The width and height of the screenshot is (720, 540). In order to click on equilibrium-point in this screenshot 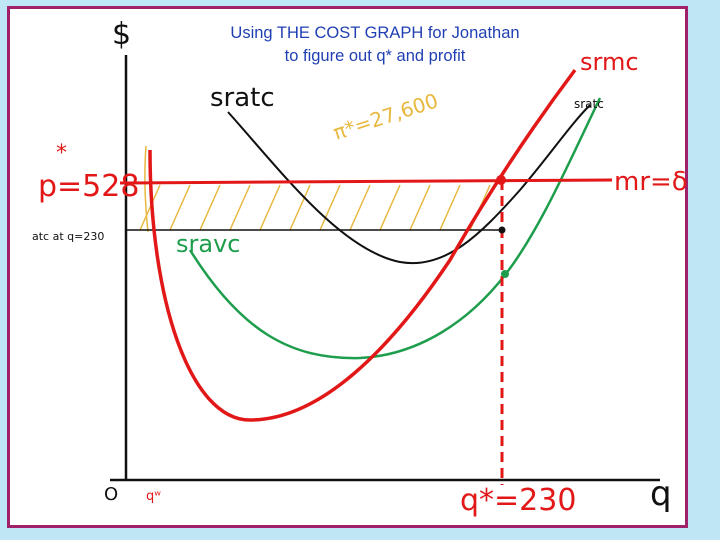, I will do `click(501, 180)`.